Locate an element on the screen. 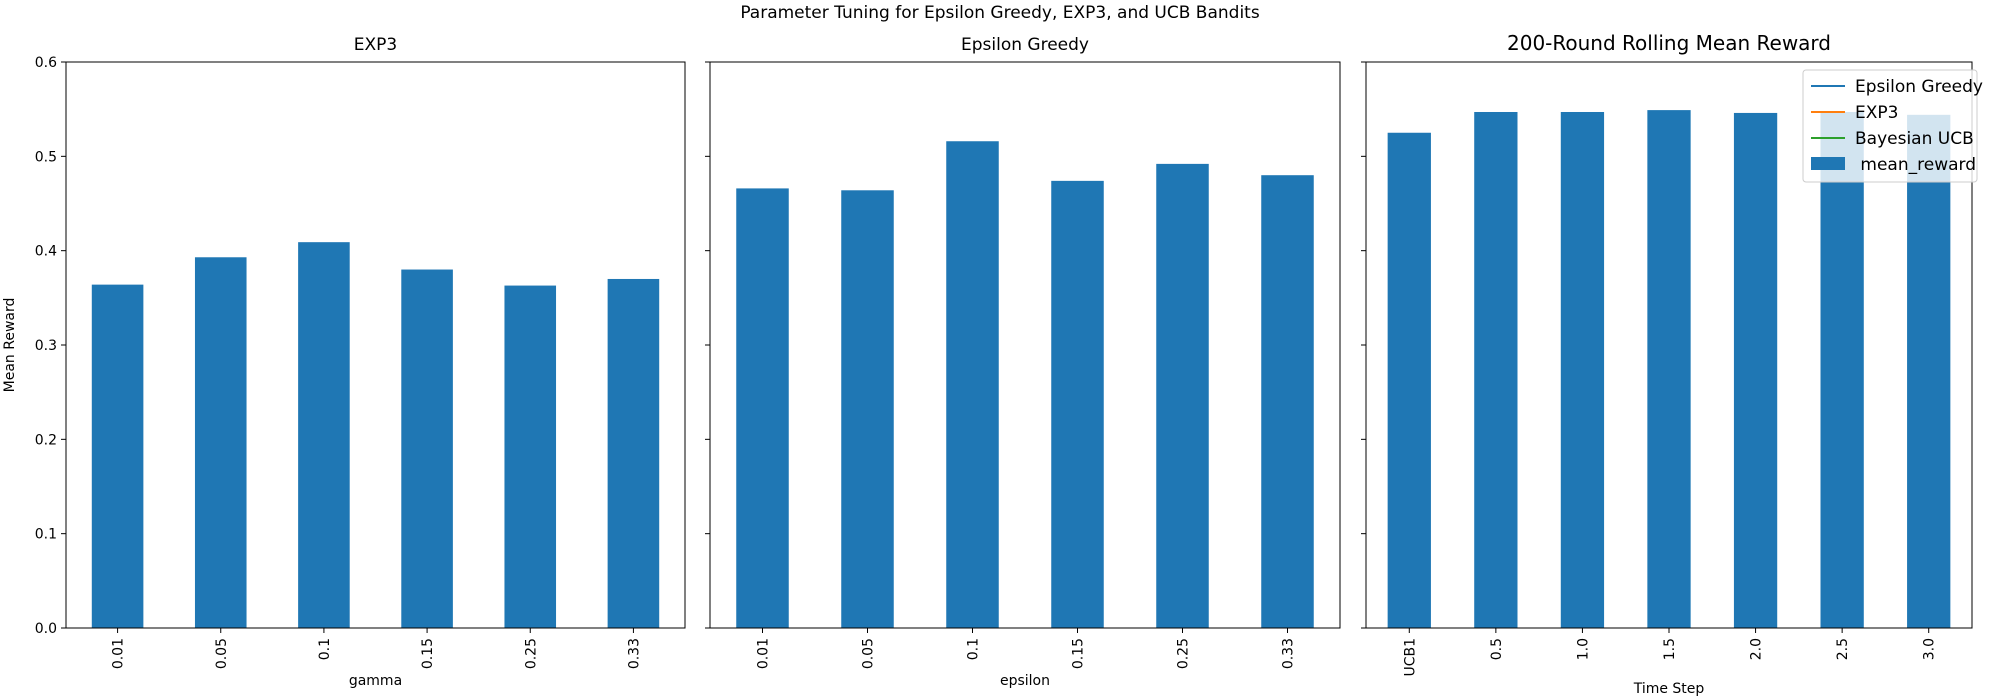 The width and height of the screenshot is (2000, 700). legend-entry-label: mean_reward is located at coordinates (1915, 165).